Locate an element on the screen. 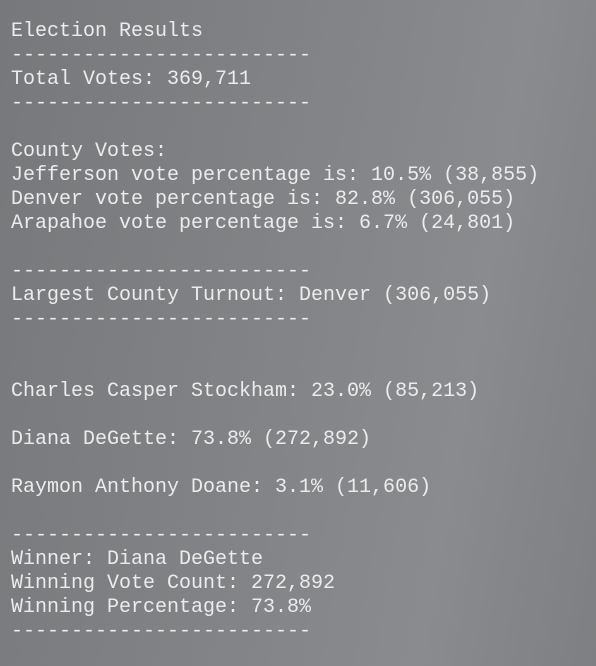 The height and width of the screenshot is (666, 596). total-votes: Total Votes: 369,711 is located at coordinates (131, 79).